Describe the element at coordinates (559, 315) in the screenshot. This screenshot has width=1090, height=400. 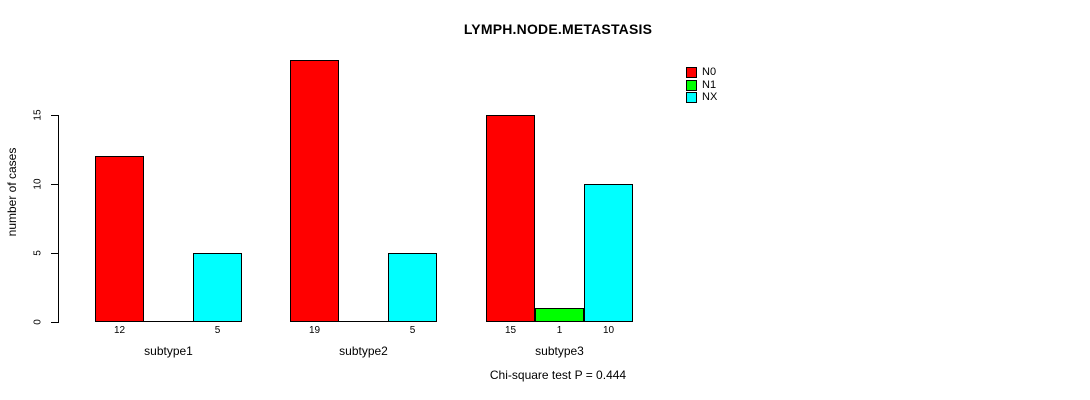
I see `bar-subtype3-N1` at that location.